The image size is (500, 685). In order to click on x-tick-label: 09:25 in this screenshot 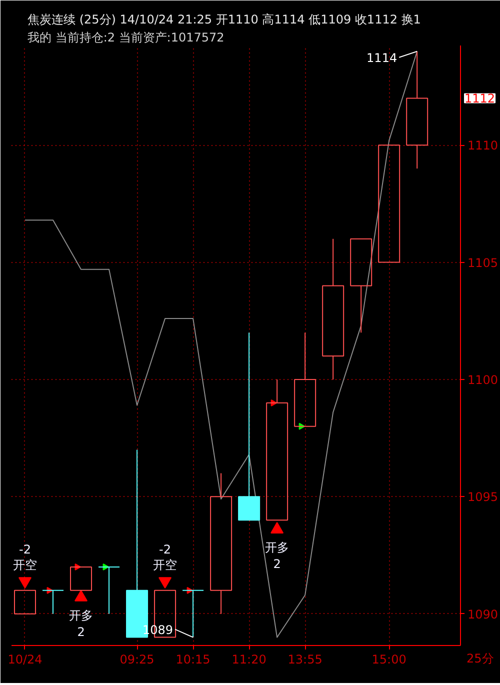, I will do `click(137, 659)`.